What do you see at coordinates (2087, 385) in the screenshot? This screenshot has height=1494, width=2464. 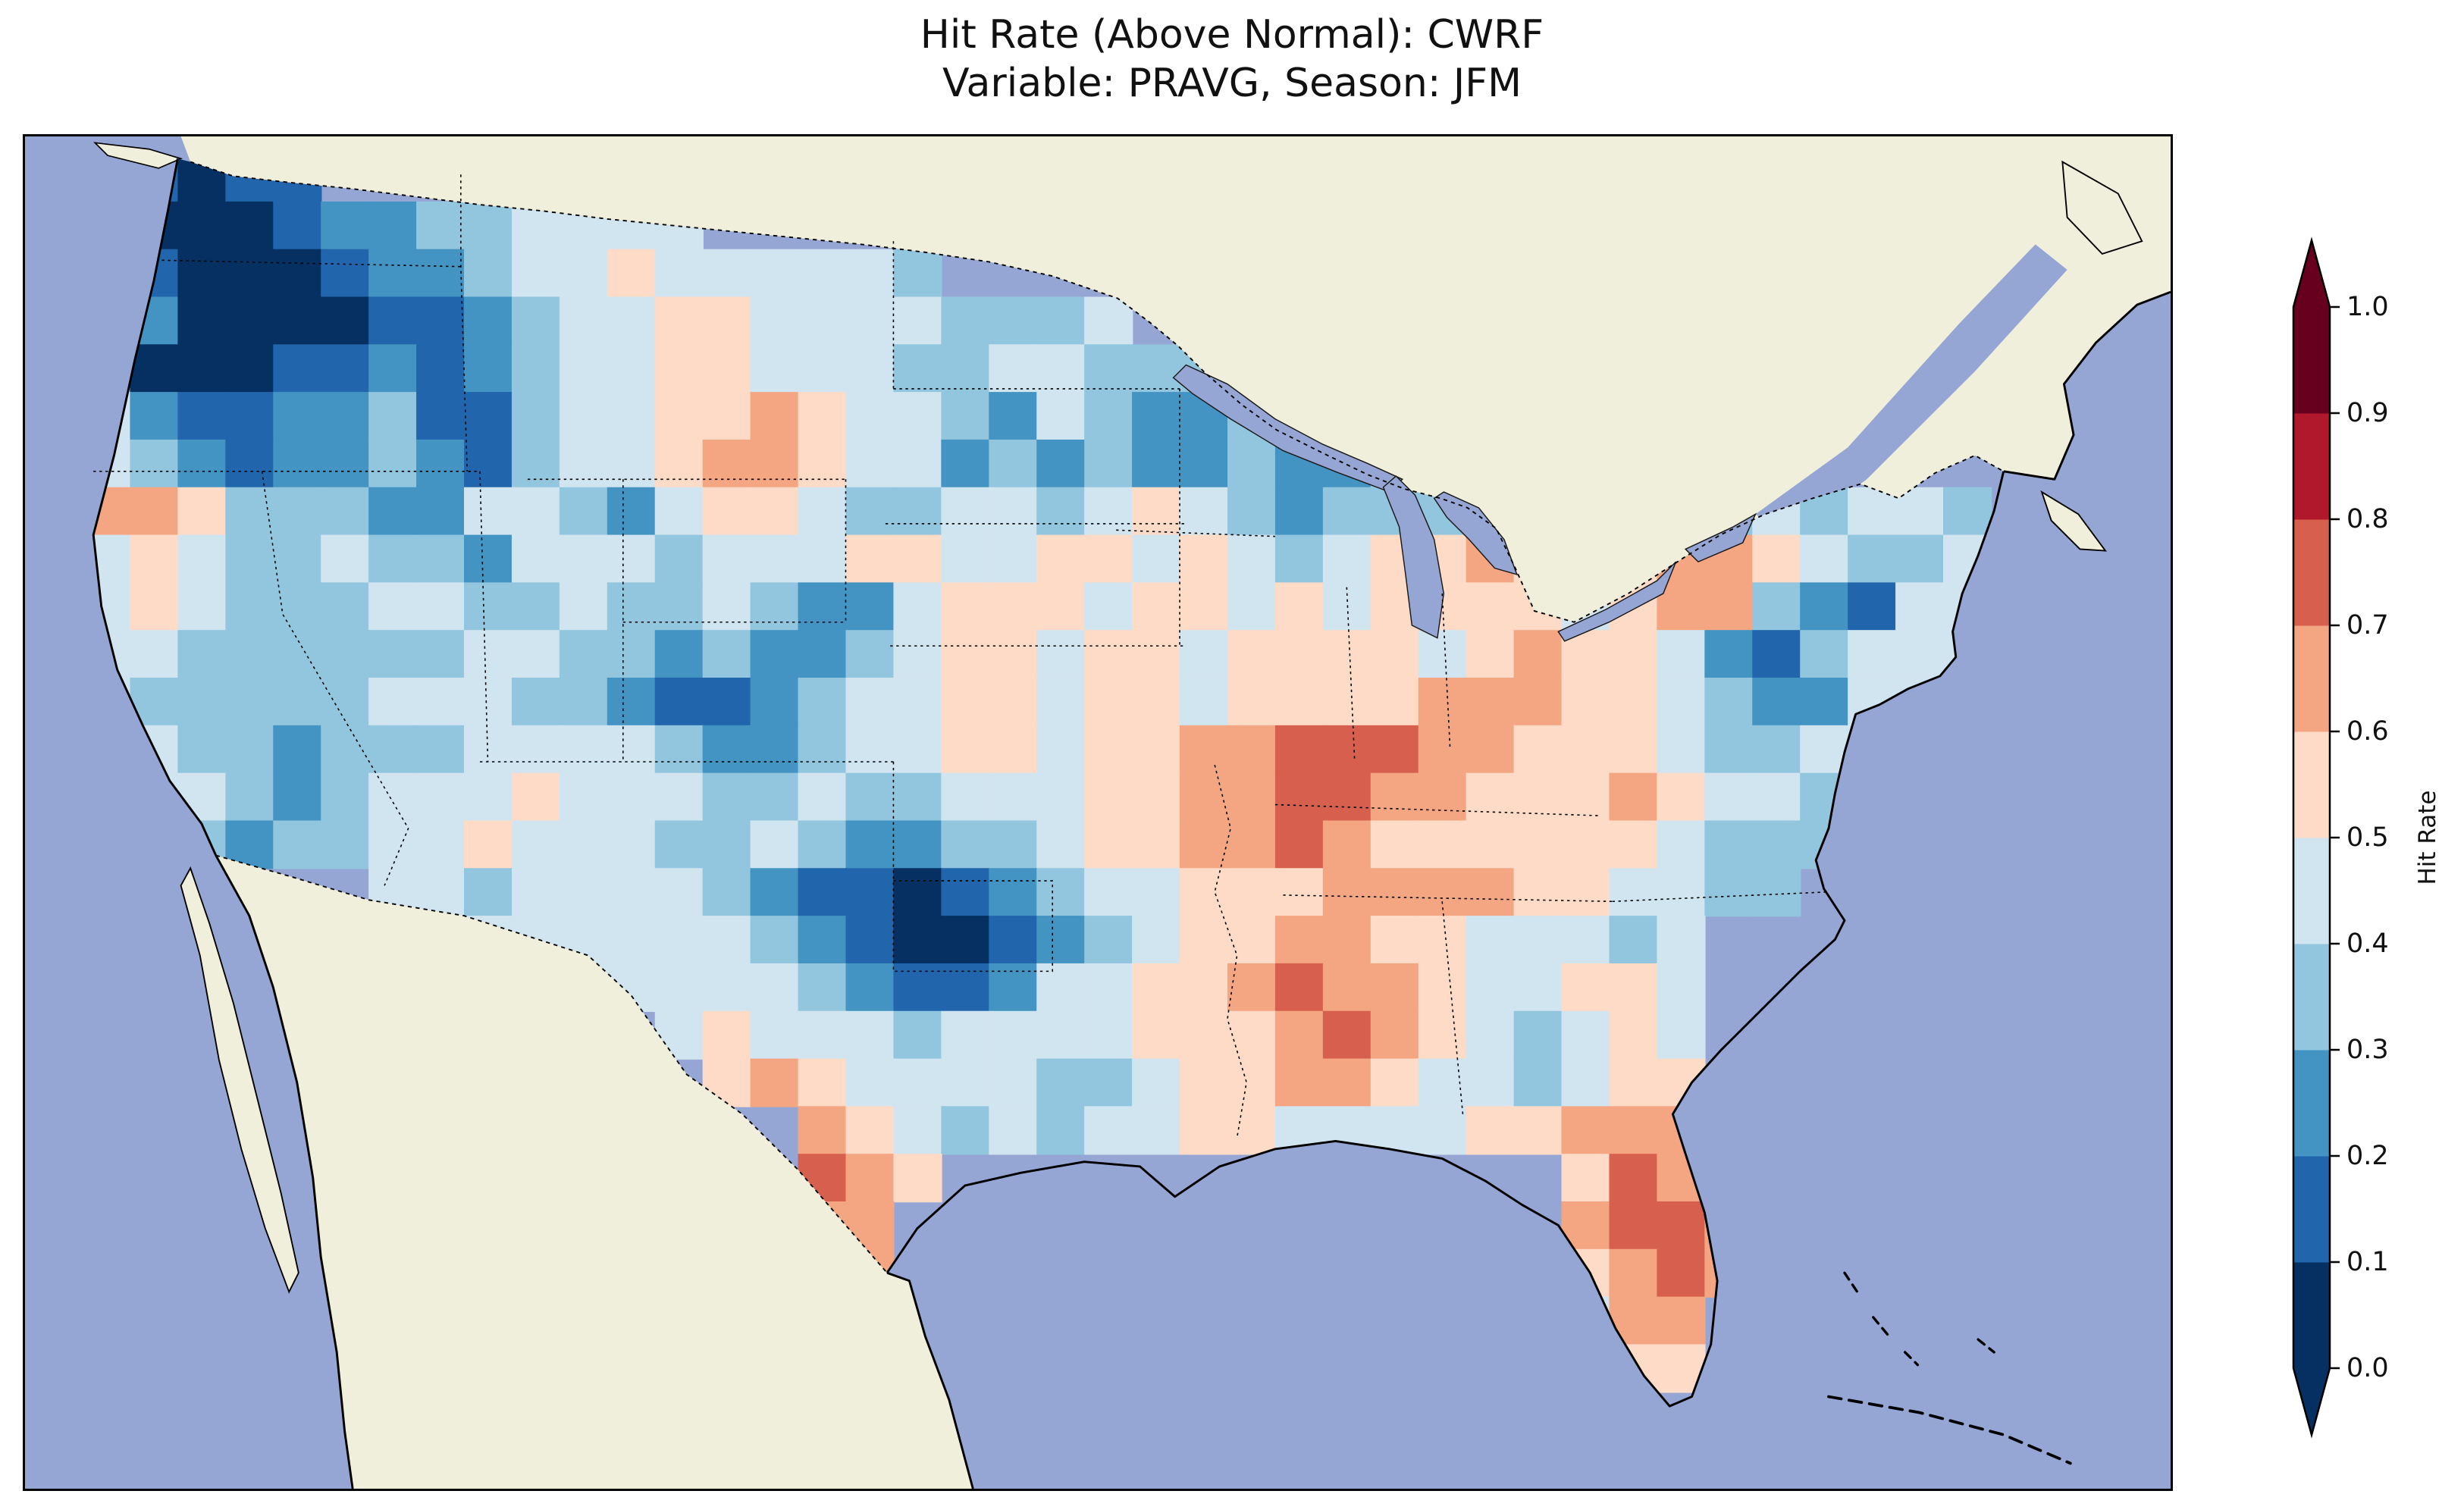 I see `canada-atlantic-coastline` at bounding box center [2087, 385].